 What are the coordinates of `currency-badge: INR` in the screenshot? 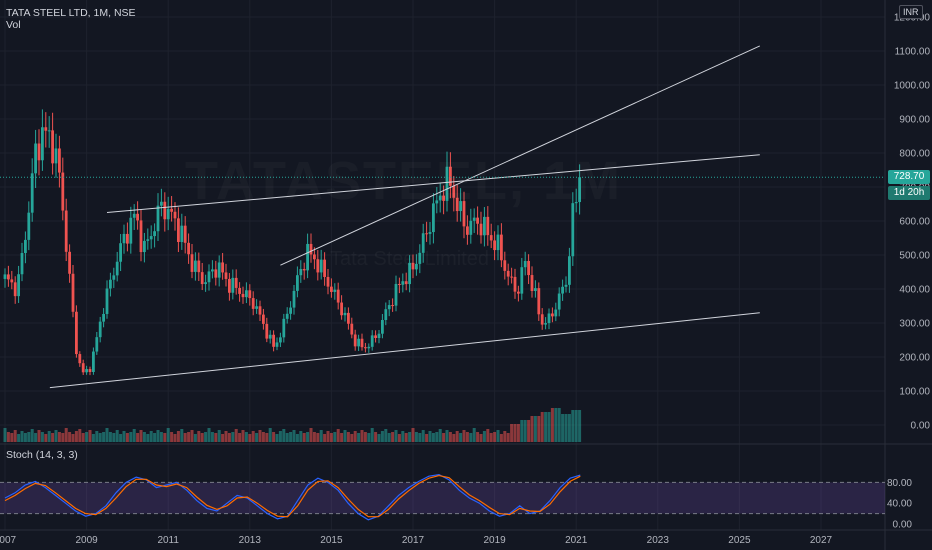 It's located at (911, 12).